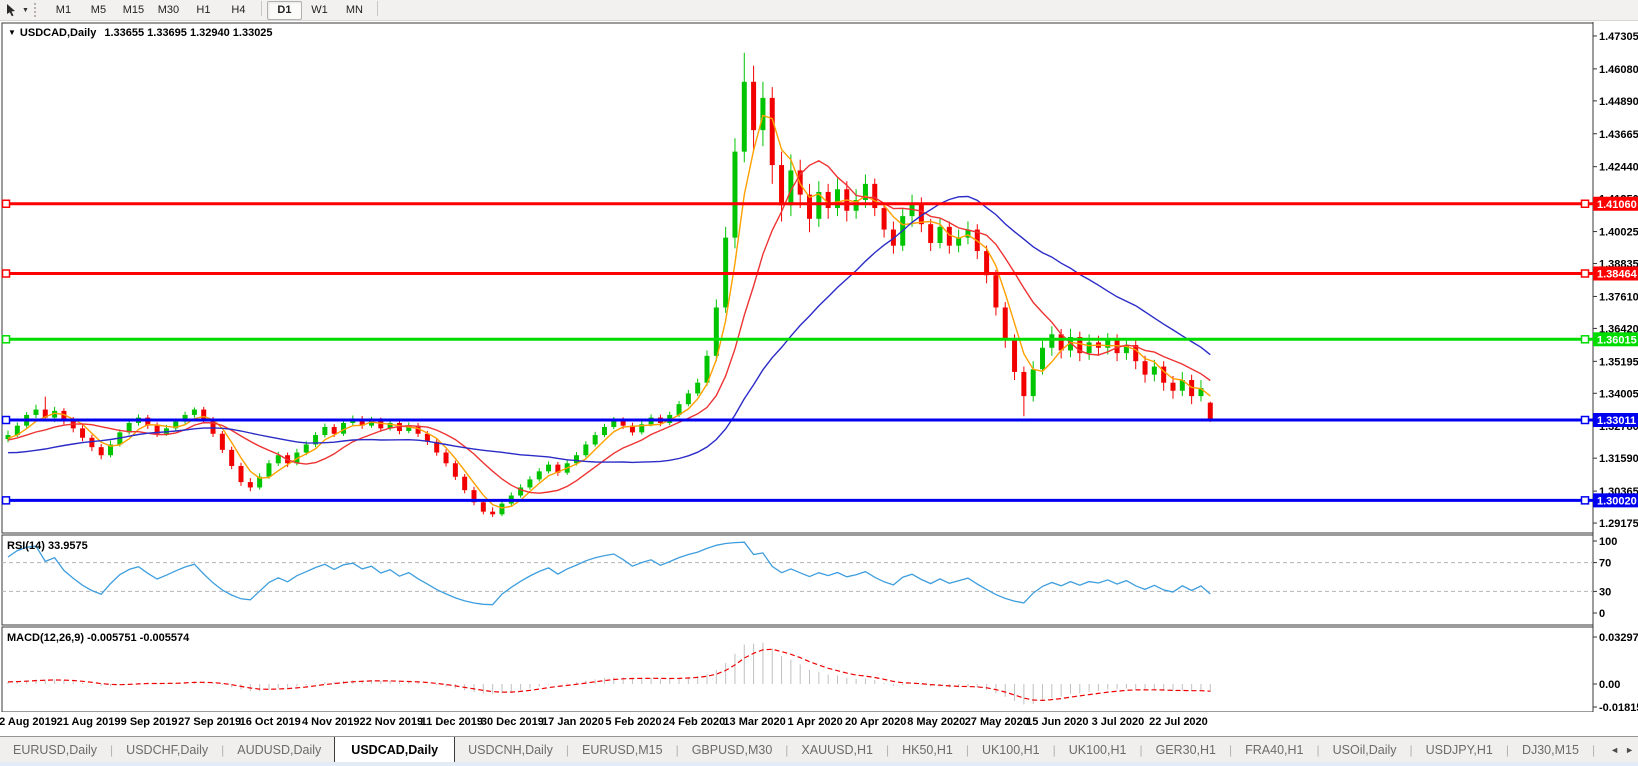  I want to click on timeframe-button-m5: M5, so click(98, 10).